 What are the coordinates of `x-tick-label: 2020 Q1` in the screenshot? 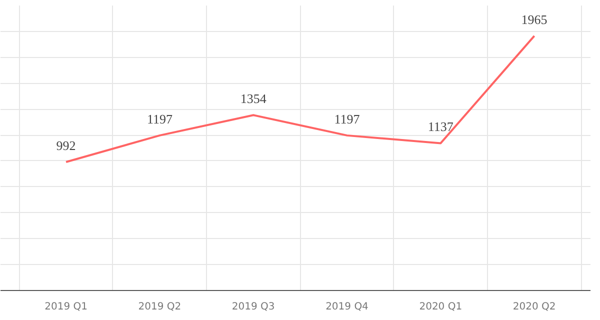 It's located at (440, 307).